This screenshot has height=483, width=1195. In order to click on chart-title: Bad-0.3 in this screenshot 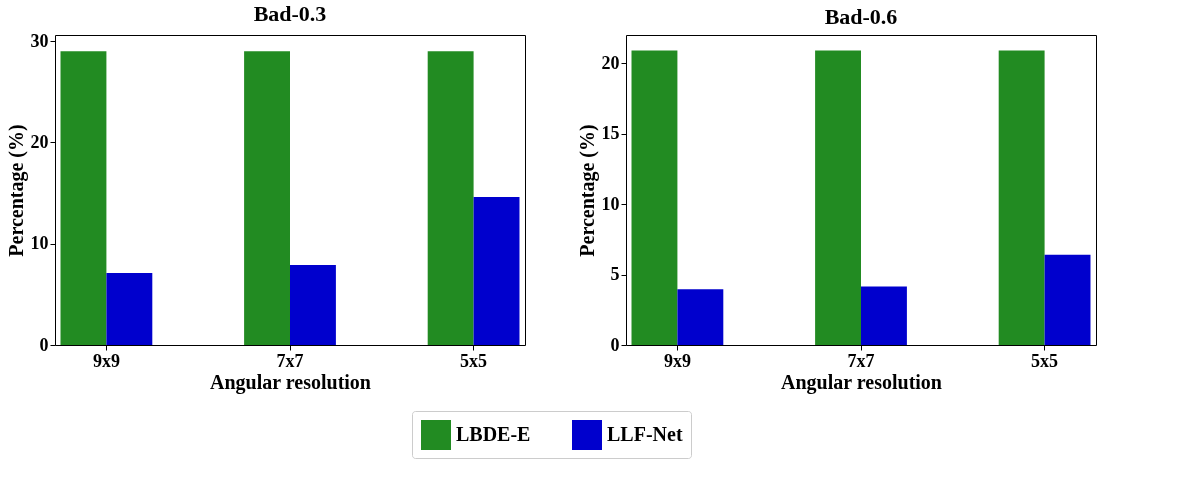, I will do `click(290, 14)`.